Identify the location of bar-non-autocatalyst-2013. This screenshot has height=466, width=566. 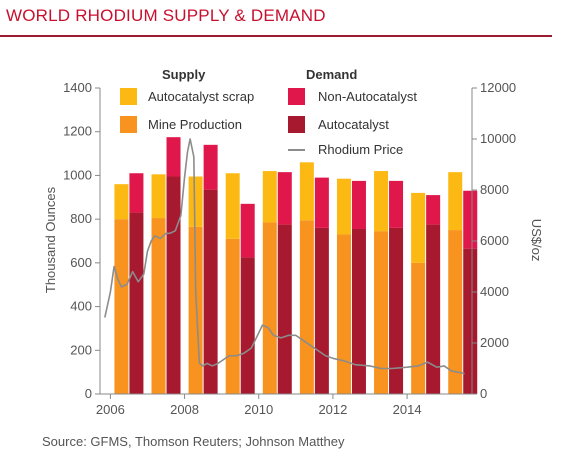
(396, 204).